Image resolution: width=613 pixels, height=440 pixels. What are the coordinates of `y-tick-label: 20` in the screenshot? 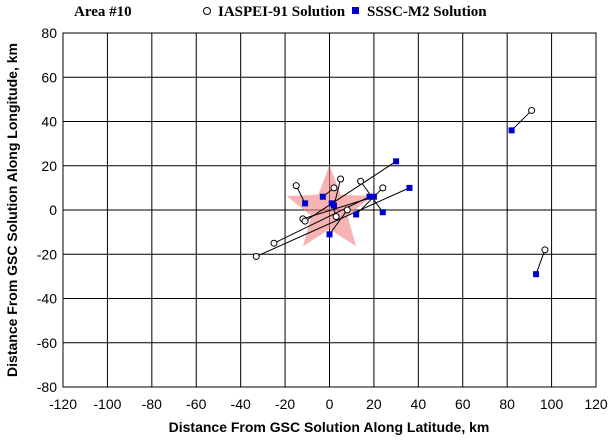 It's located at (49, 166).